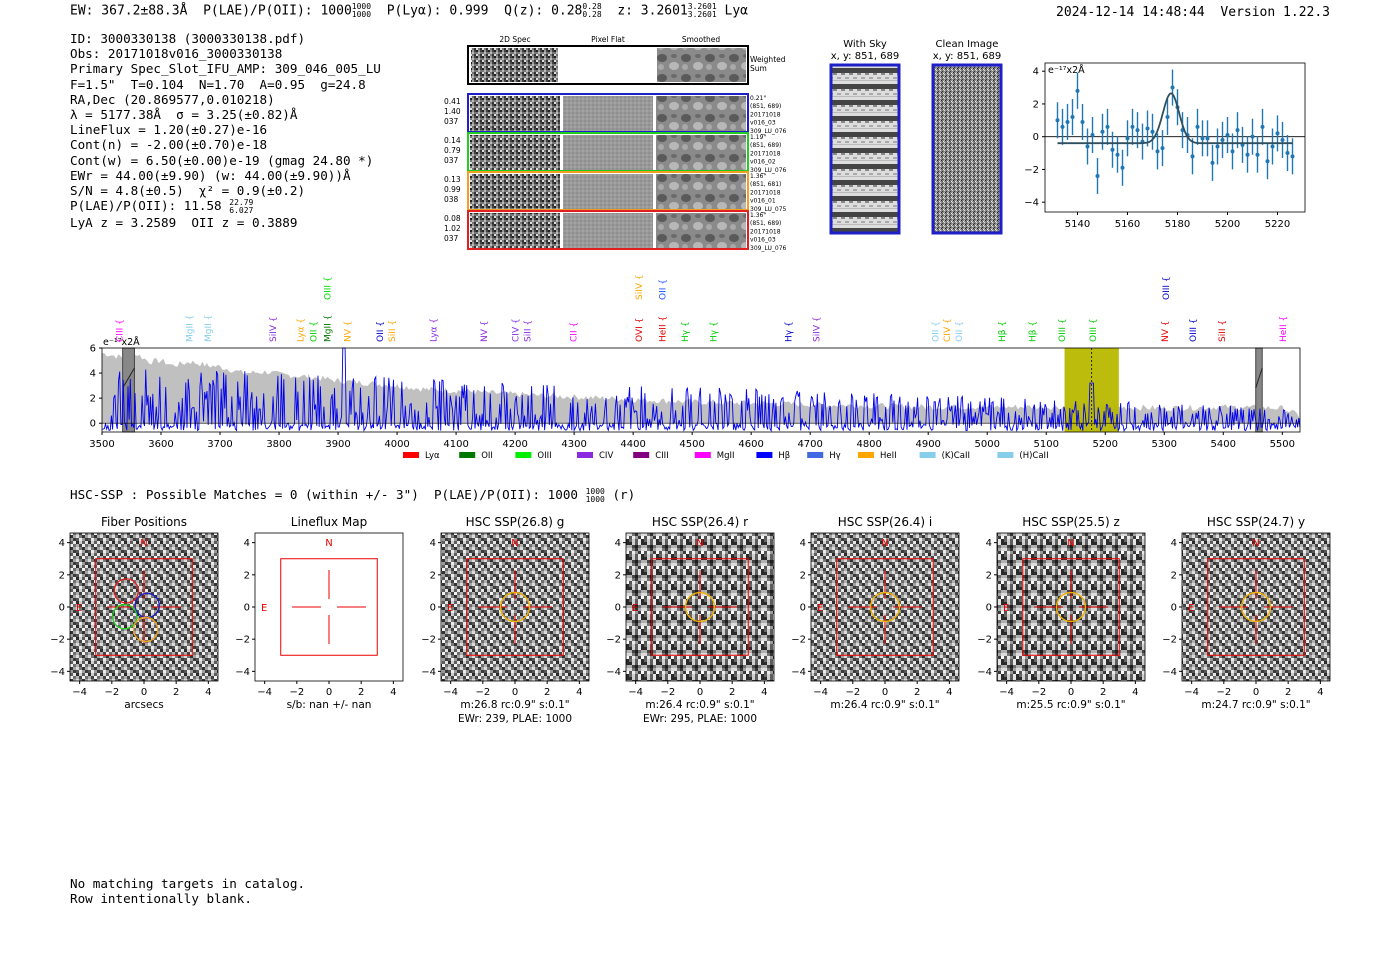  Describe the element at coordinates (1032, 170) in the screenshot. I see `fit-ytick-label: −2` at that location.